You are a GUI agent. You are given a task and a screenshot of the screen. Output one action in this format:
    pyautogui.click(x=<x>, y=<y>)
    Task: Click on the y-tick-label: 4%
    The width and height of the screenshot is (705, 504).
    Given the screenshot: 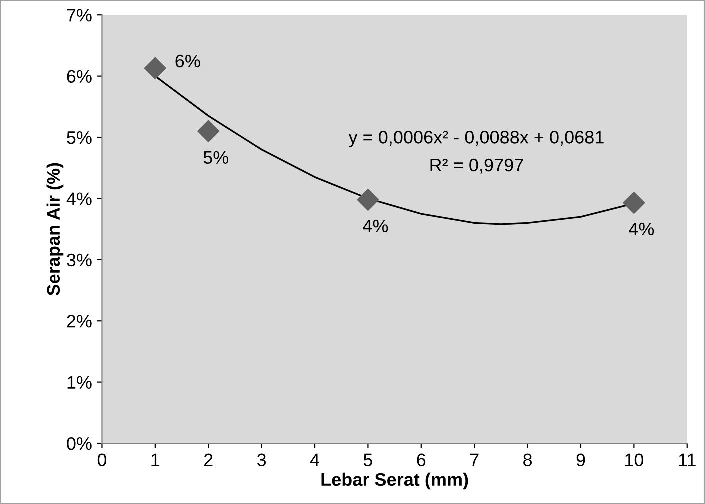 What is the action you would take?
    pyautogui.click(x=79, y=199)
    